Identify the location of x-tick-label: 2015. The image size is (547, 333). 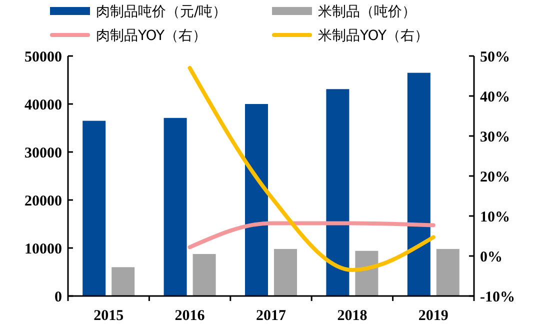
(109, 316).